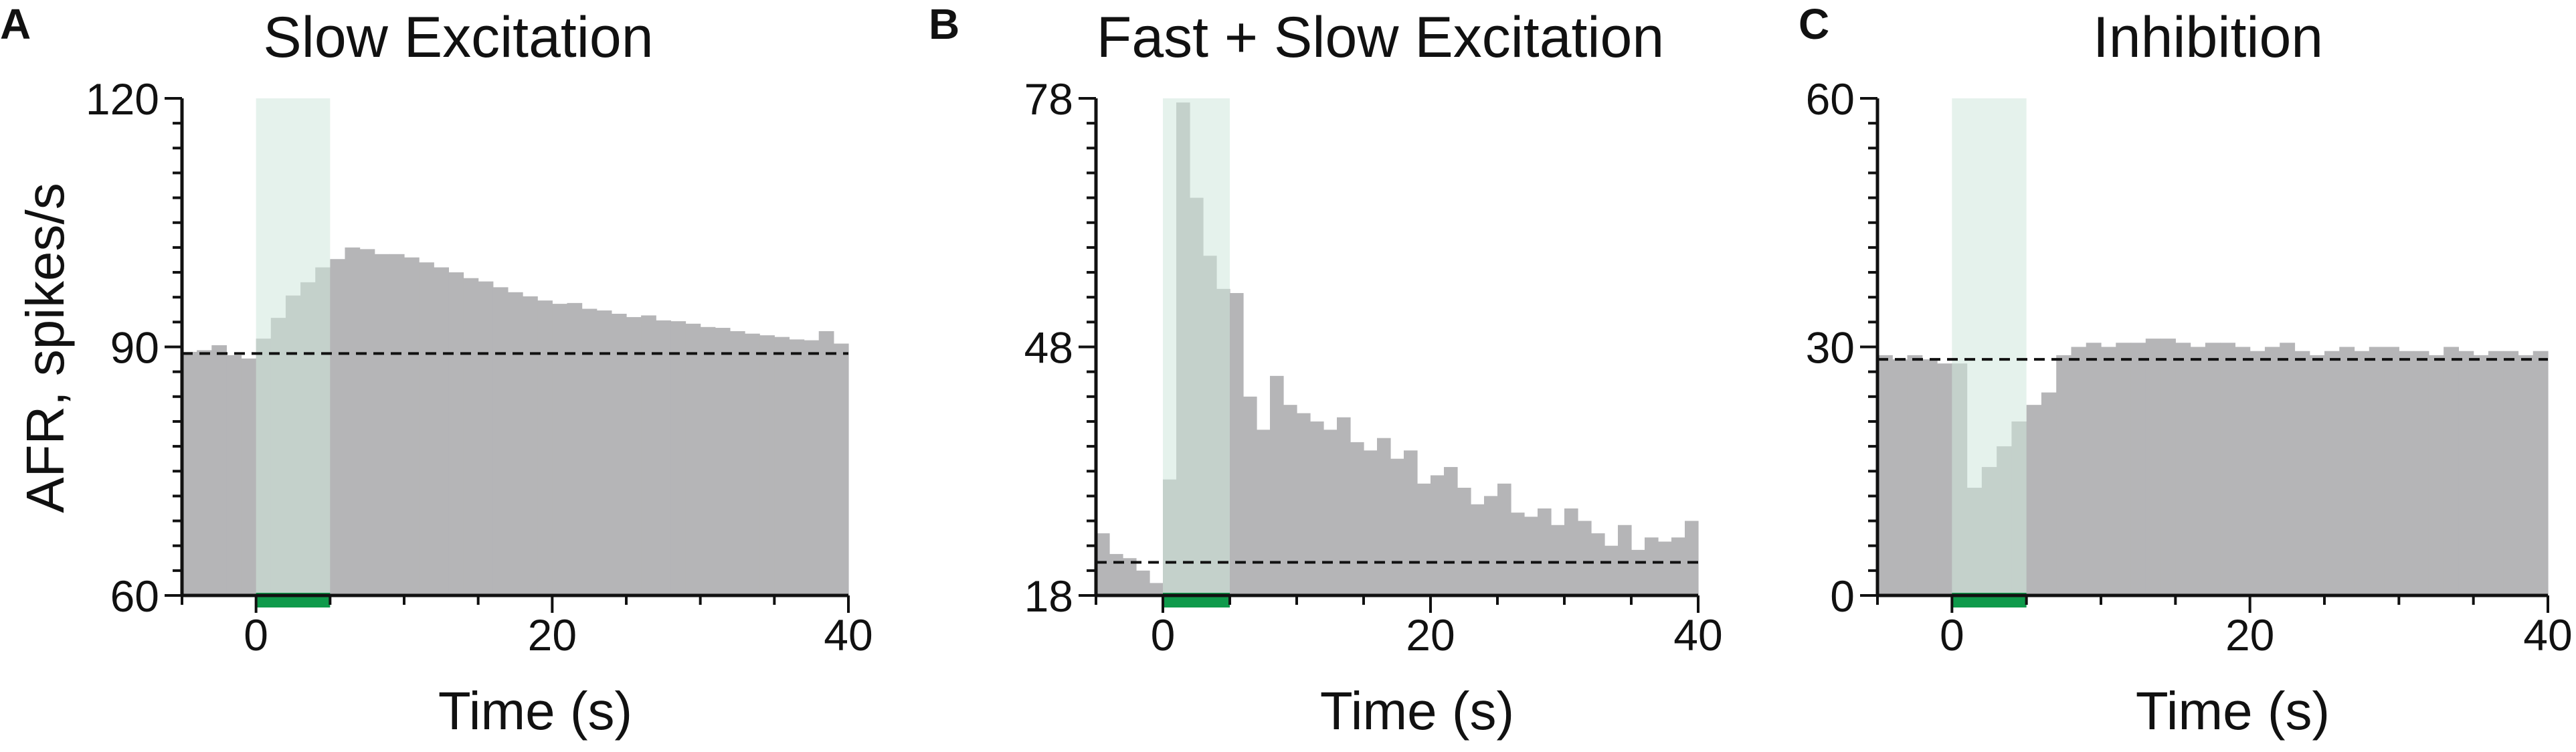 Image resolution: width=2576 pixels, height=752 pixels. Describe the element at coordinates (2249, 635) in the screenshot. I see `x-tick-label: 20` at that location.